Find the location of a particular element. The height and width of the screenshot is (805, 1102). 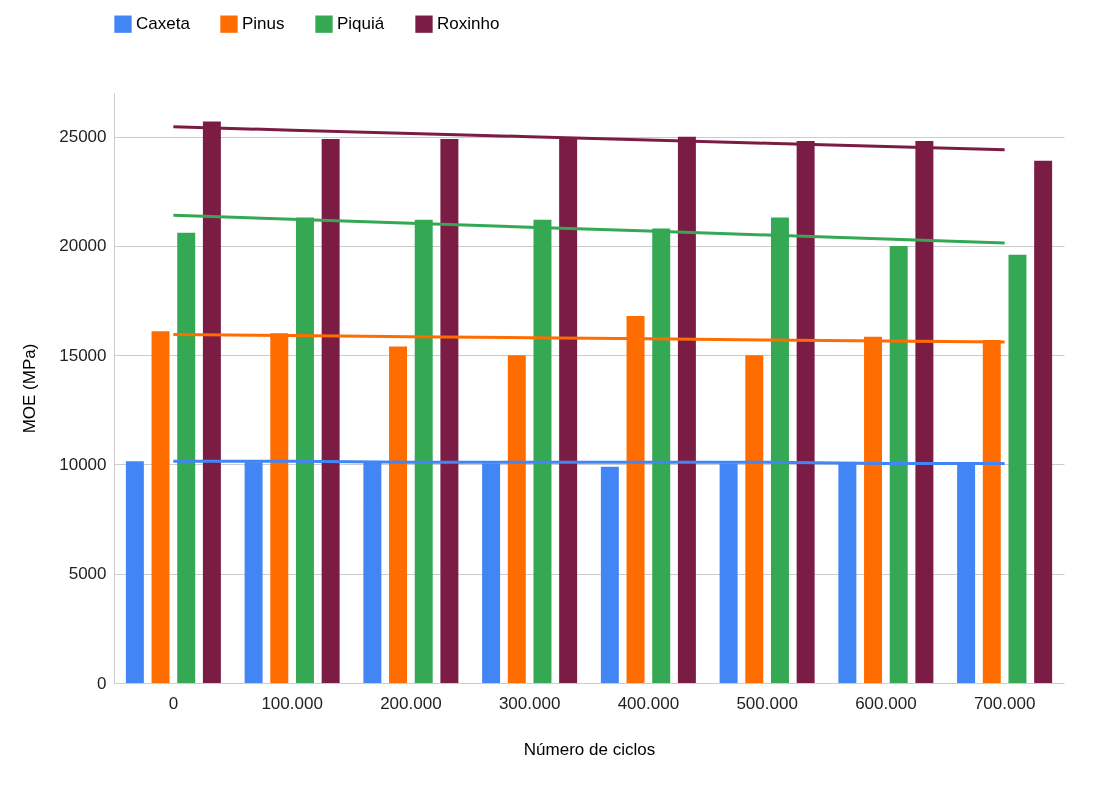

x-axis-title: Número de ciclos is located at coordinates (589, 749).